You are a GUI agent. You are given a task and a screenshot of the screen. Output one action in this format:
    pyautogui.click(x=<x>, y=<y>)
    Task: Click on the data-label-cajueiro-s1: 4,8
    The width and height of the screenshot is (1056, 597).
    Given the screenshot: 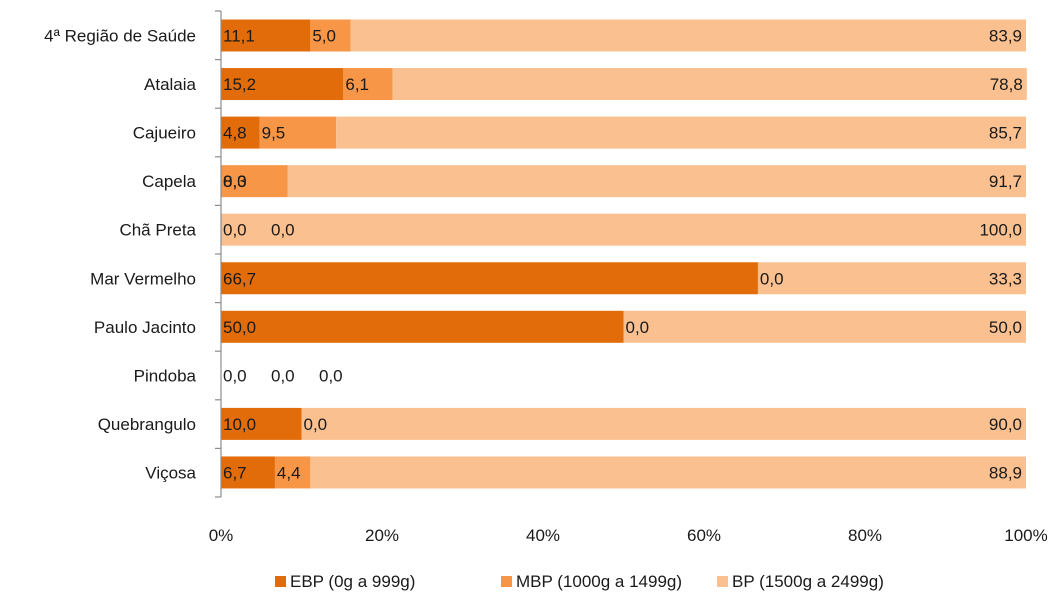 What is the action you would take?
    pyautogui.click(x=235, y=133)
    